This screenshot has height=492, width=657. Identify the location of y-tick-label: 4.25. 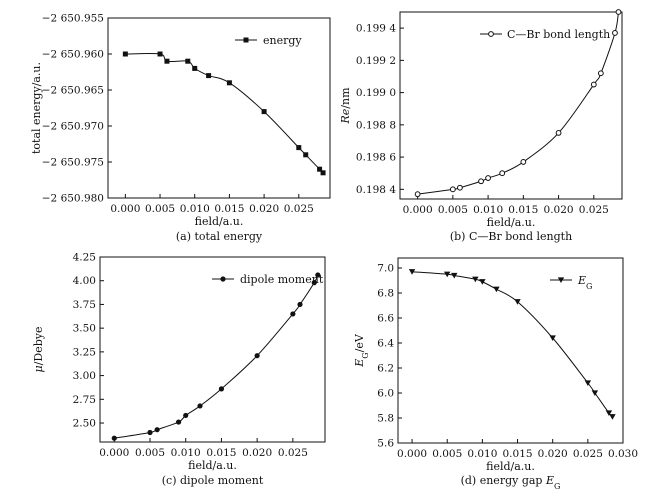
(84, 258).